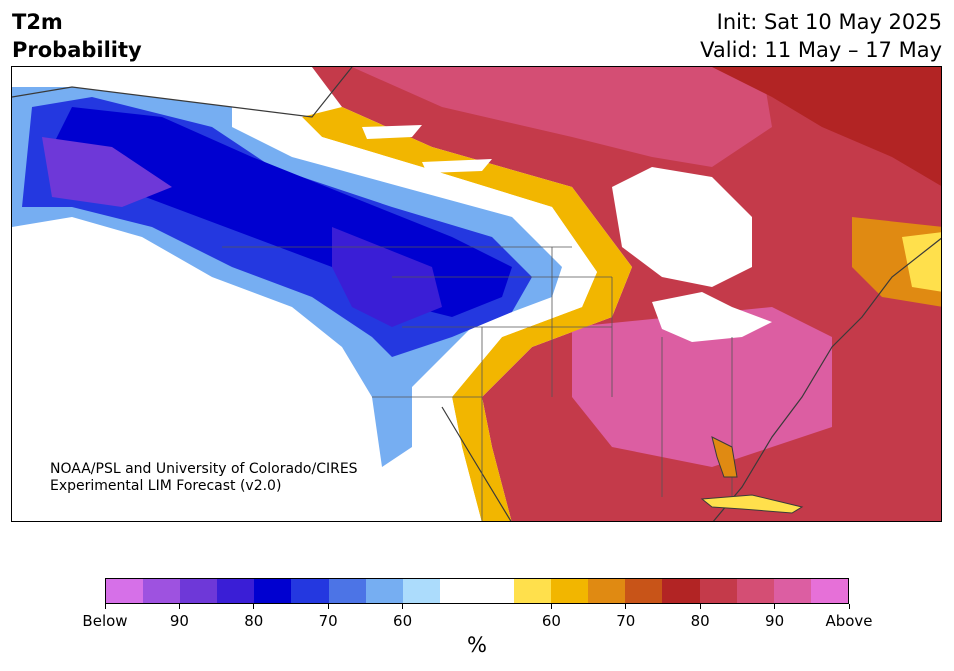 The width and height of the screenshot is (954, 671). What do you see at coordinates (77, 50) in the screenshot?
I see `title-metric: Probability` at bounding box center [77, 50].